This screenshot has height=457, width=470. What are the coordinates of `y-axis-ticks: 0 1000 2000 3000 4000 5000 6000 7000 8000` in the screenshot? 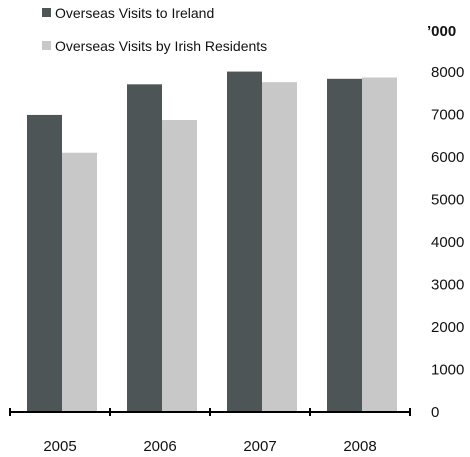 It's located at (447, 242).